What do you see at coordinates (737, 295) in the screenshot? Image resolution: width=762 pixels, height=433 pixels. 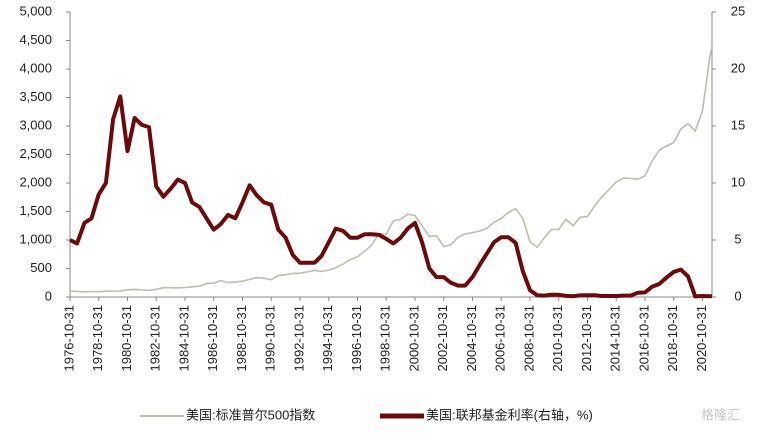 I see `y2-tick-label: 0` at bounding box center [737, 295].